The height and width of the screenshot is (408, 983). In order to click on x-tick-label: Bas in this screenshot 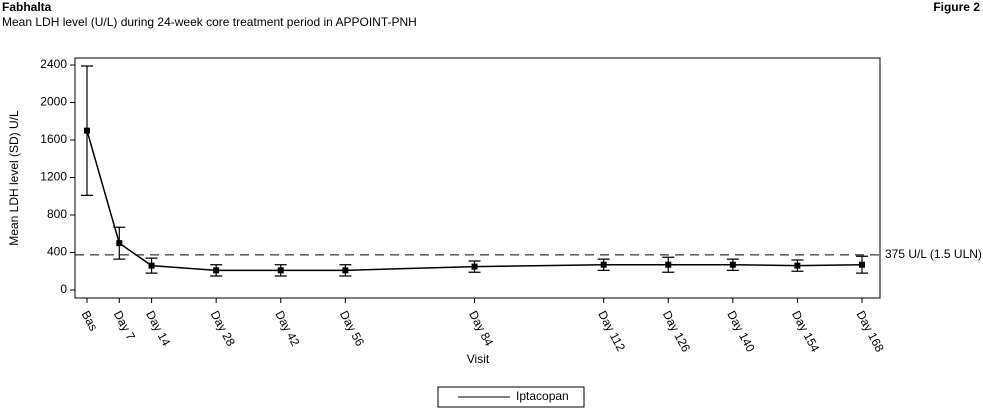, I will do `click(90, 320)`.